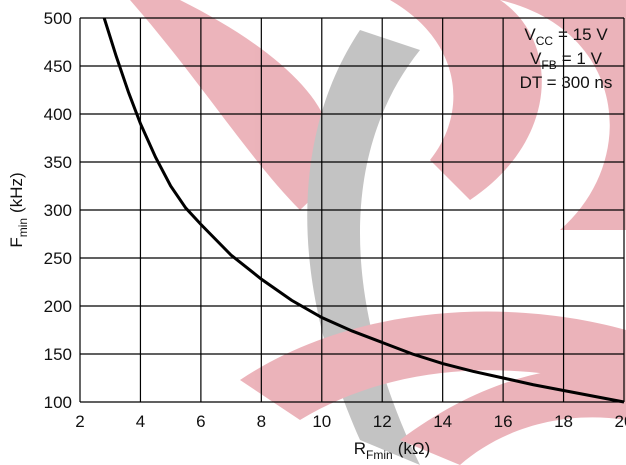 The width and height of the screenshot is (626, 465). I want to click on annotation: VCC = 15 V, so click(566, 36).